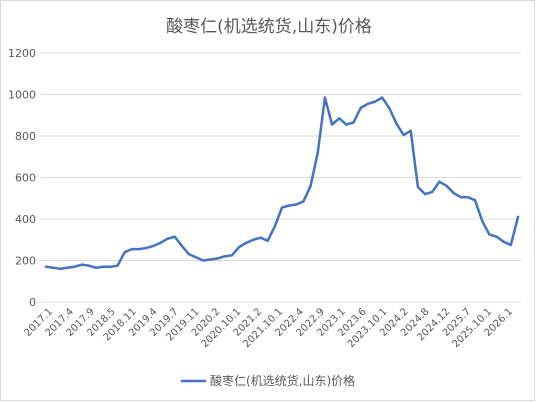 The width and height of the screenshot is (536, 402). I want to click on y-tick-label: 600, so click(25, 178).